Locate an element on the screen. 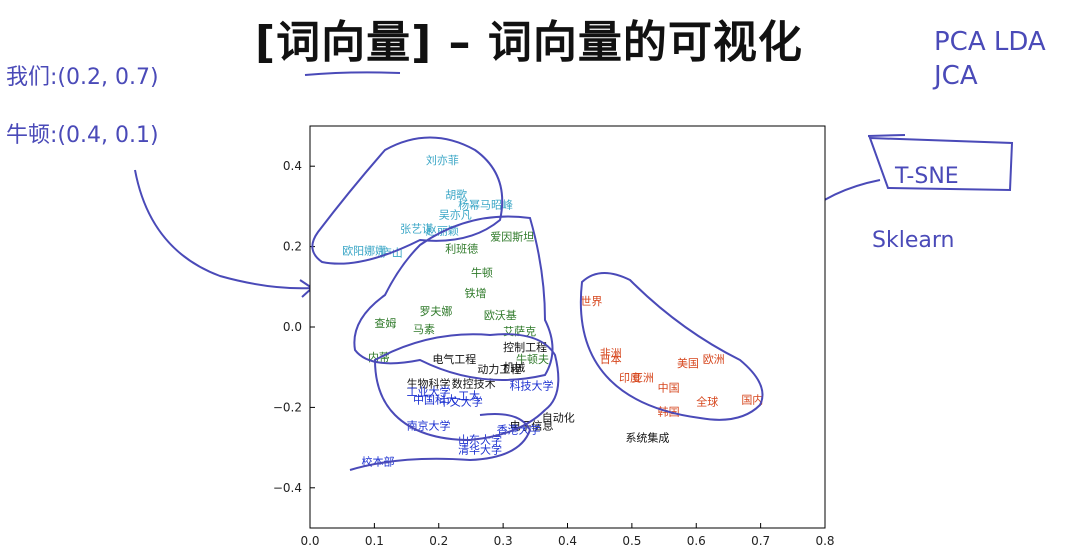 This screenshot has height=559, width=1080. y-tick-label: 0.4 is located at coordinates (292, 166).